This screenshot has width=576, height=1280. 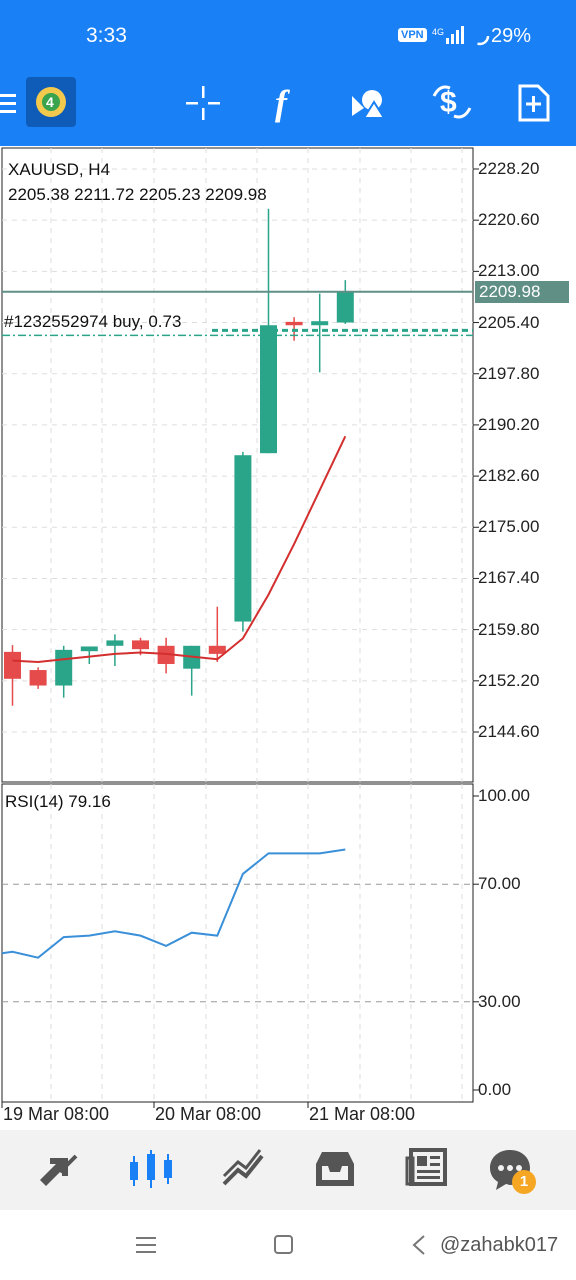 What do you see at coordinates (288, 35) in the screenshot?
I see `status-bar: 3:33 VPN 4G 29%` at bounding box center [288, 35].